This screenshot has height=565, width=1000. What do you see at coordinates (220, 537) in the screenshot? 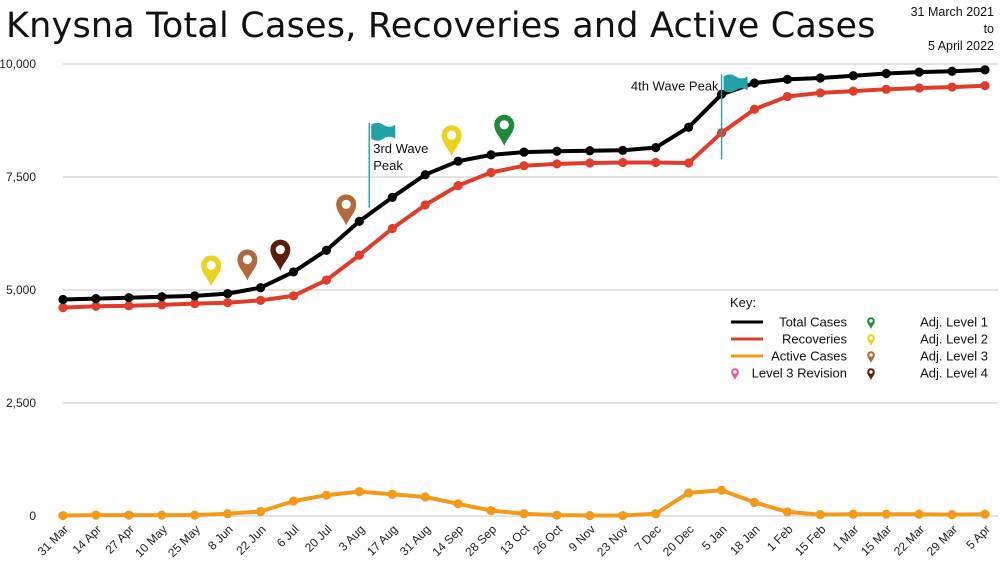
I see `x-tick-label: 8 Jun` at bounding box center [220, 537].